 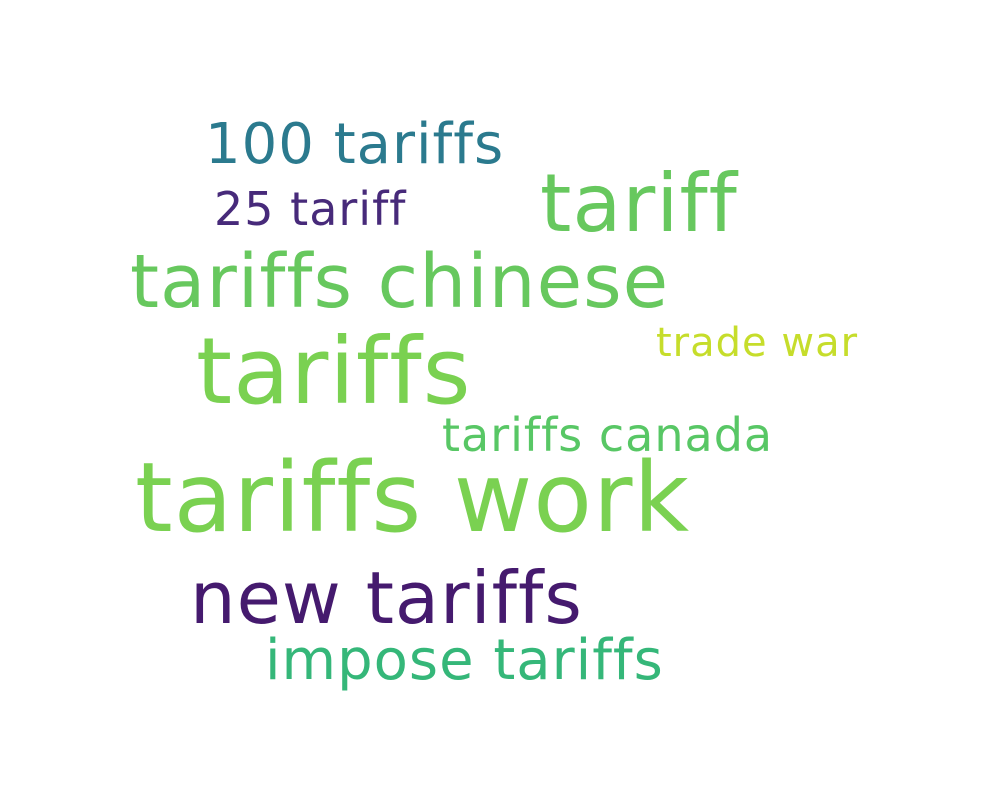 What do you see at coordinates (310, 209) in the screenshot?
I see `word-25-tariff: 25 tariff` at bounding box center [310, 209].